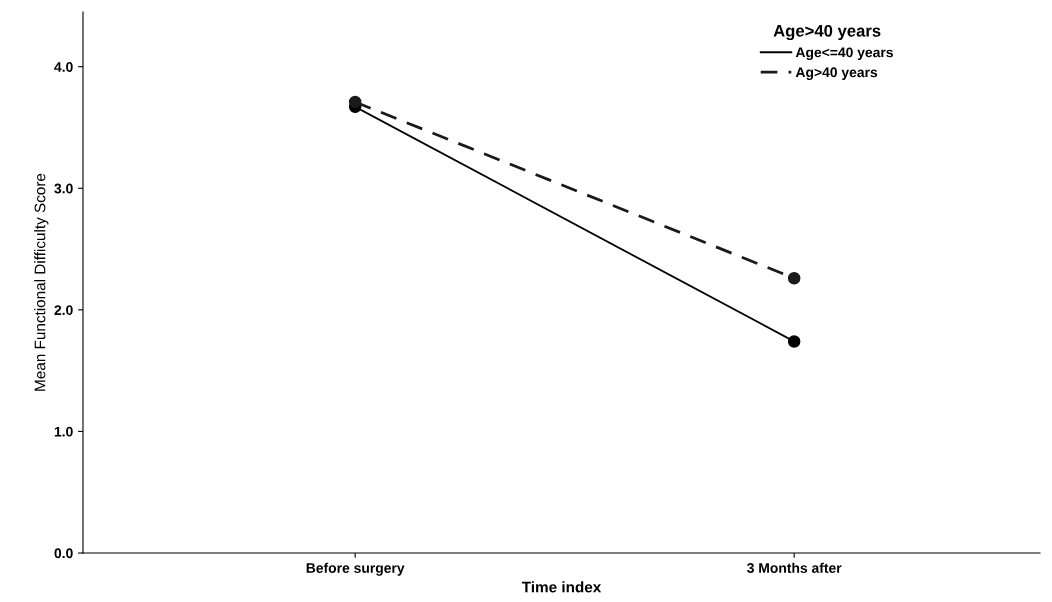  What do you see at coordinates (63, 67) in the screenshot?
I see `y-tick-label: 4.0` at bounding box center [63, 67].